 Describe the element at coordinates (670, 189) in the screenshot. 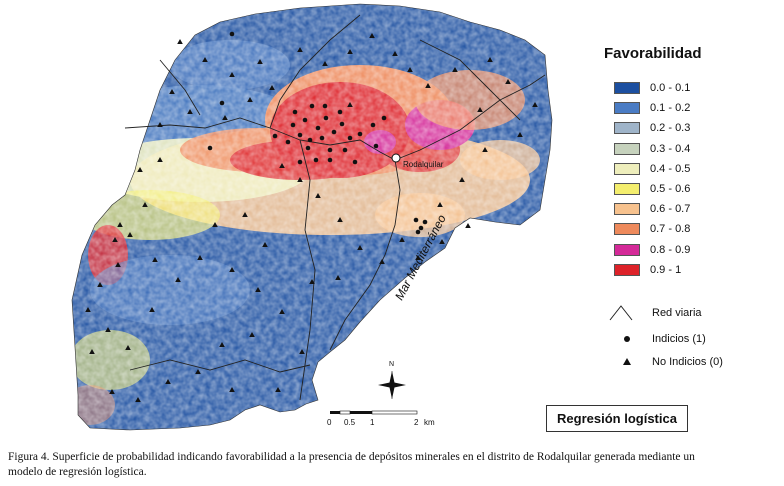

I see `legend-item-label: 0.5 - 0.6` at that location.